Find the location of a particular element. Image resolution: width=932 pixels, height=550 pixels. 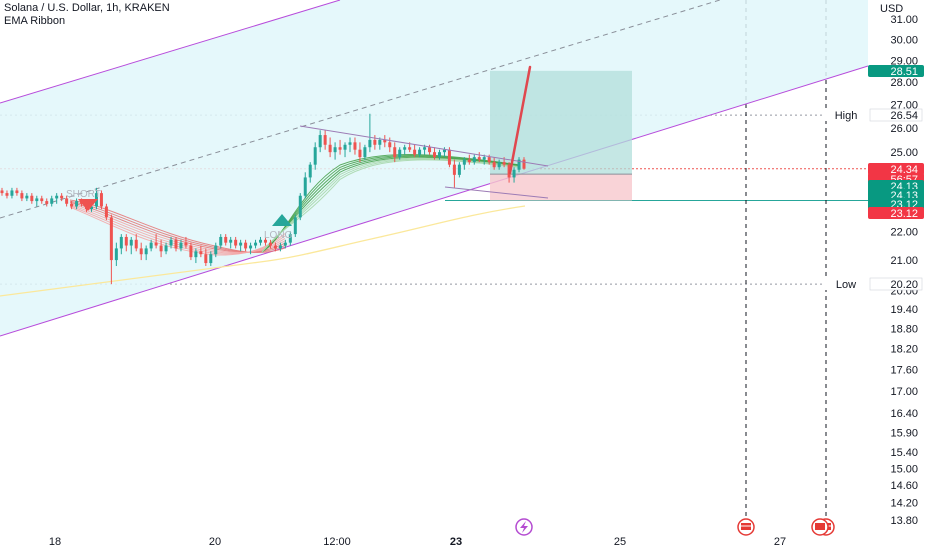

price-label: 23.12 is located at coordinates (904, 214).